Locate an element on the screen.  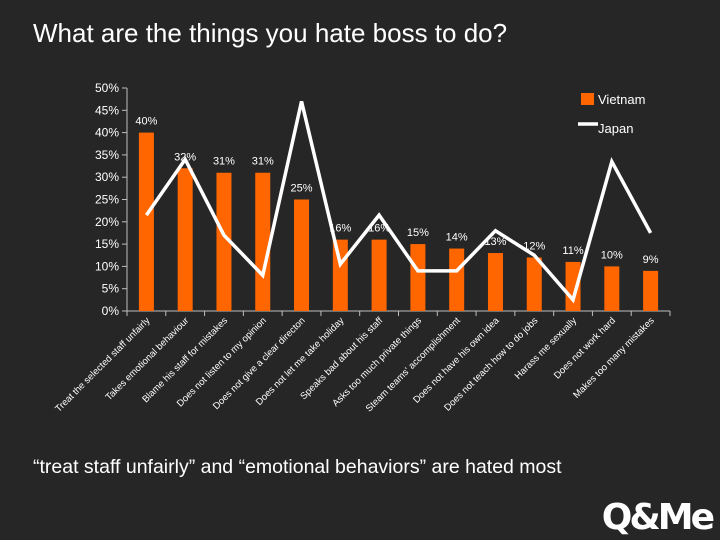
legend-swatch-vietnam is located at coordinates (587, 99).